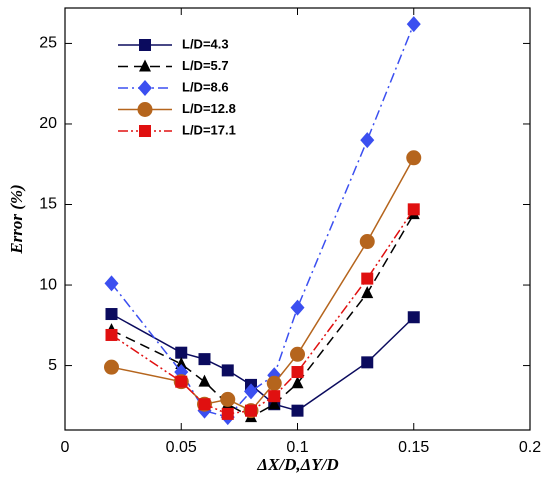 Image resolution: width=549 pixels, height=477 pixels. Describe the element at coordinates (205, 86) in the screenshot. I see `legend-label: L/D=8.6` at that location.